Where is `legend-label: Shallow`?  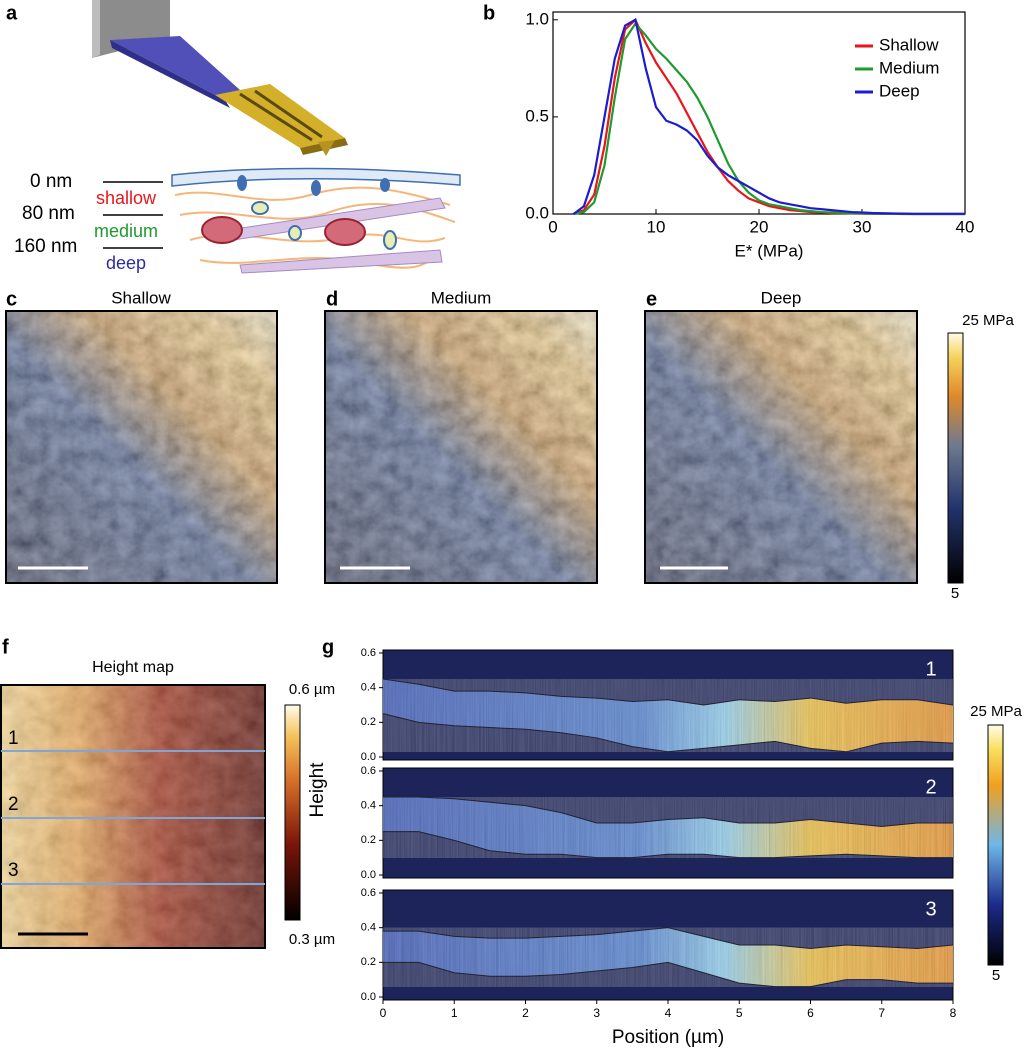
legend-label: Shallow is located at coordinates (909, 44).